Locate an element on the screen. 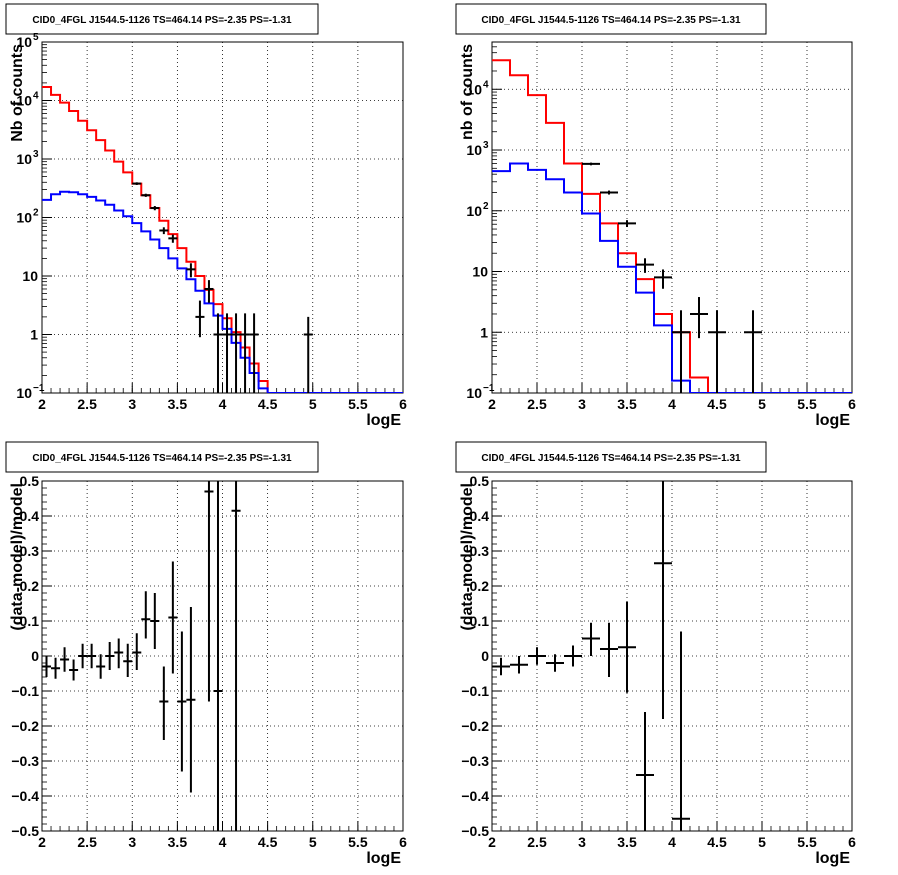 The image size is (898, 875). y-axis-label: nb of counts is located at coordinates (467, 92).